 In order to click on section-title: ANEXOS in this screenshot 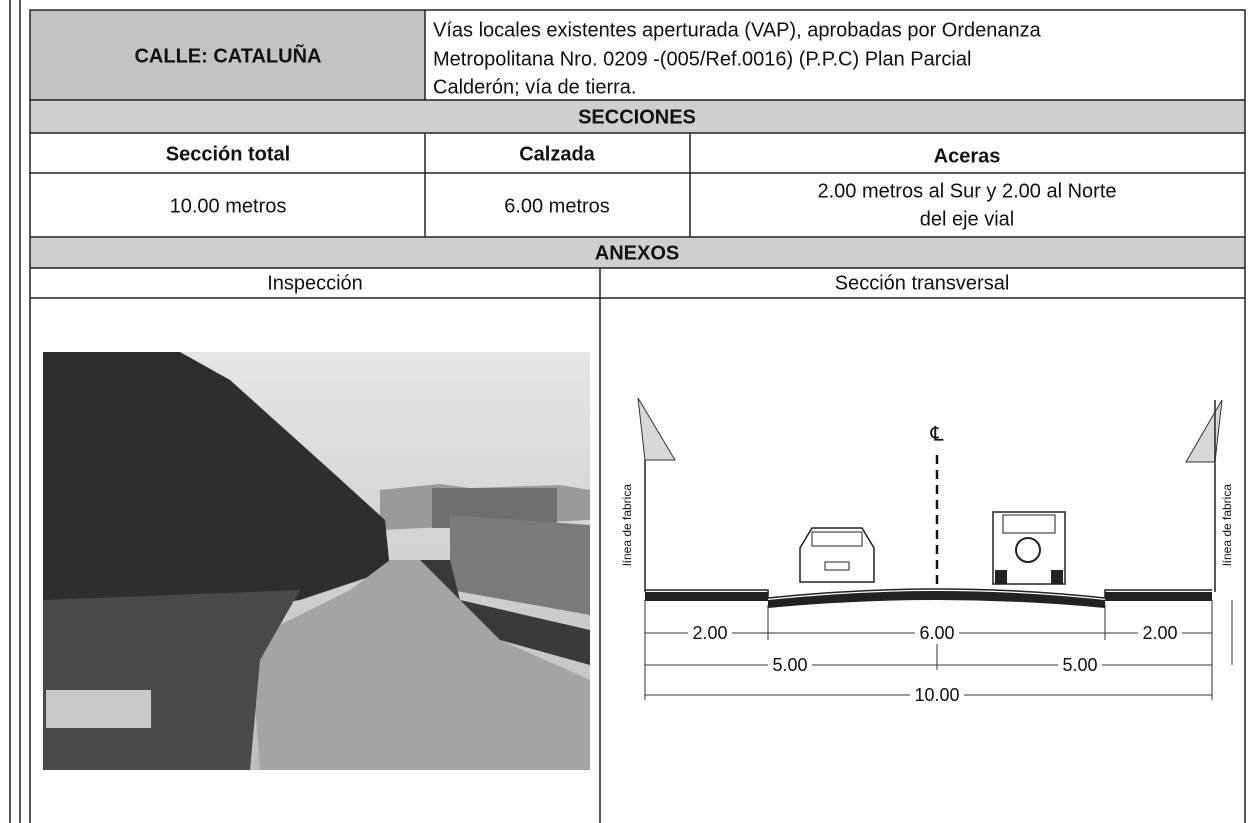, I will do `click(637, 253)`.